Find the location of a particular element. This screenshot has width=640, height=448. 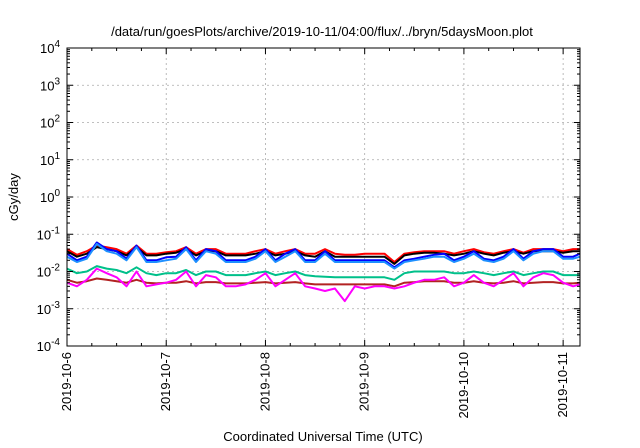

series-layer is located at coordinates (323, 272).